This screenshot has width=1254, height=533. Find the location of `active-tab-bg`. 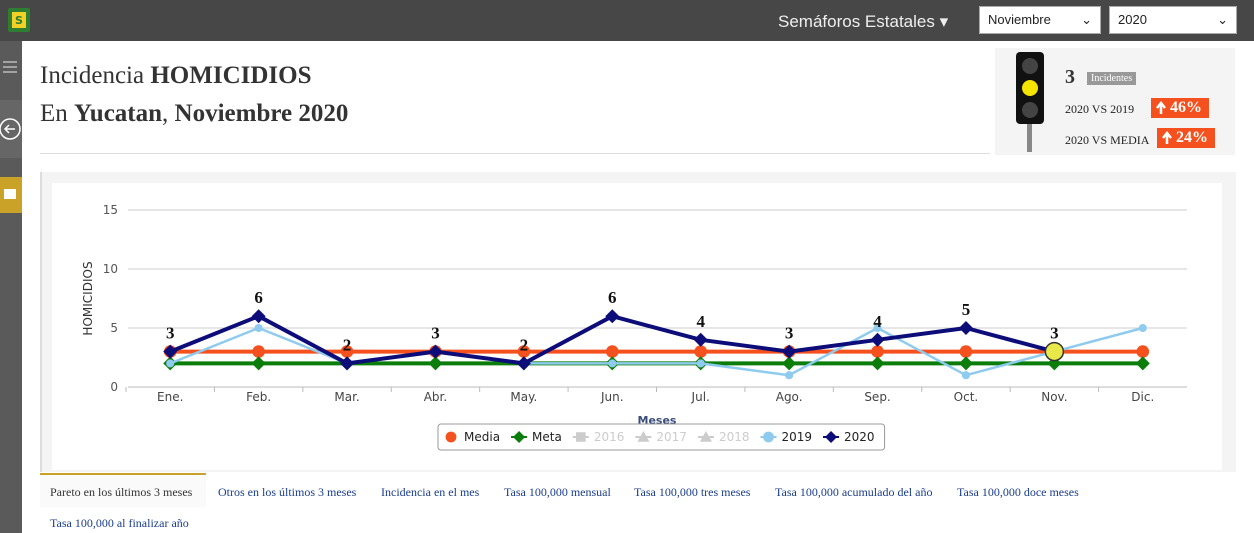

active-tab-bg is located at coordinates (123, 490).